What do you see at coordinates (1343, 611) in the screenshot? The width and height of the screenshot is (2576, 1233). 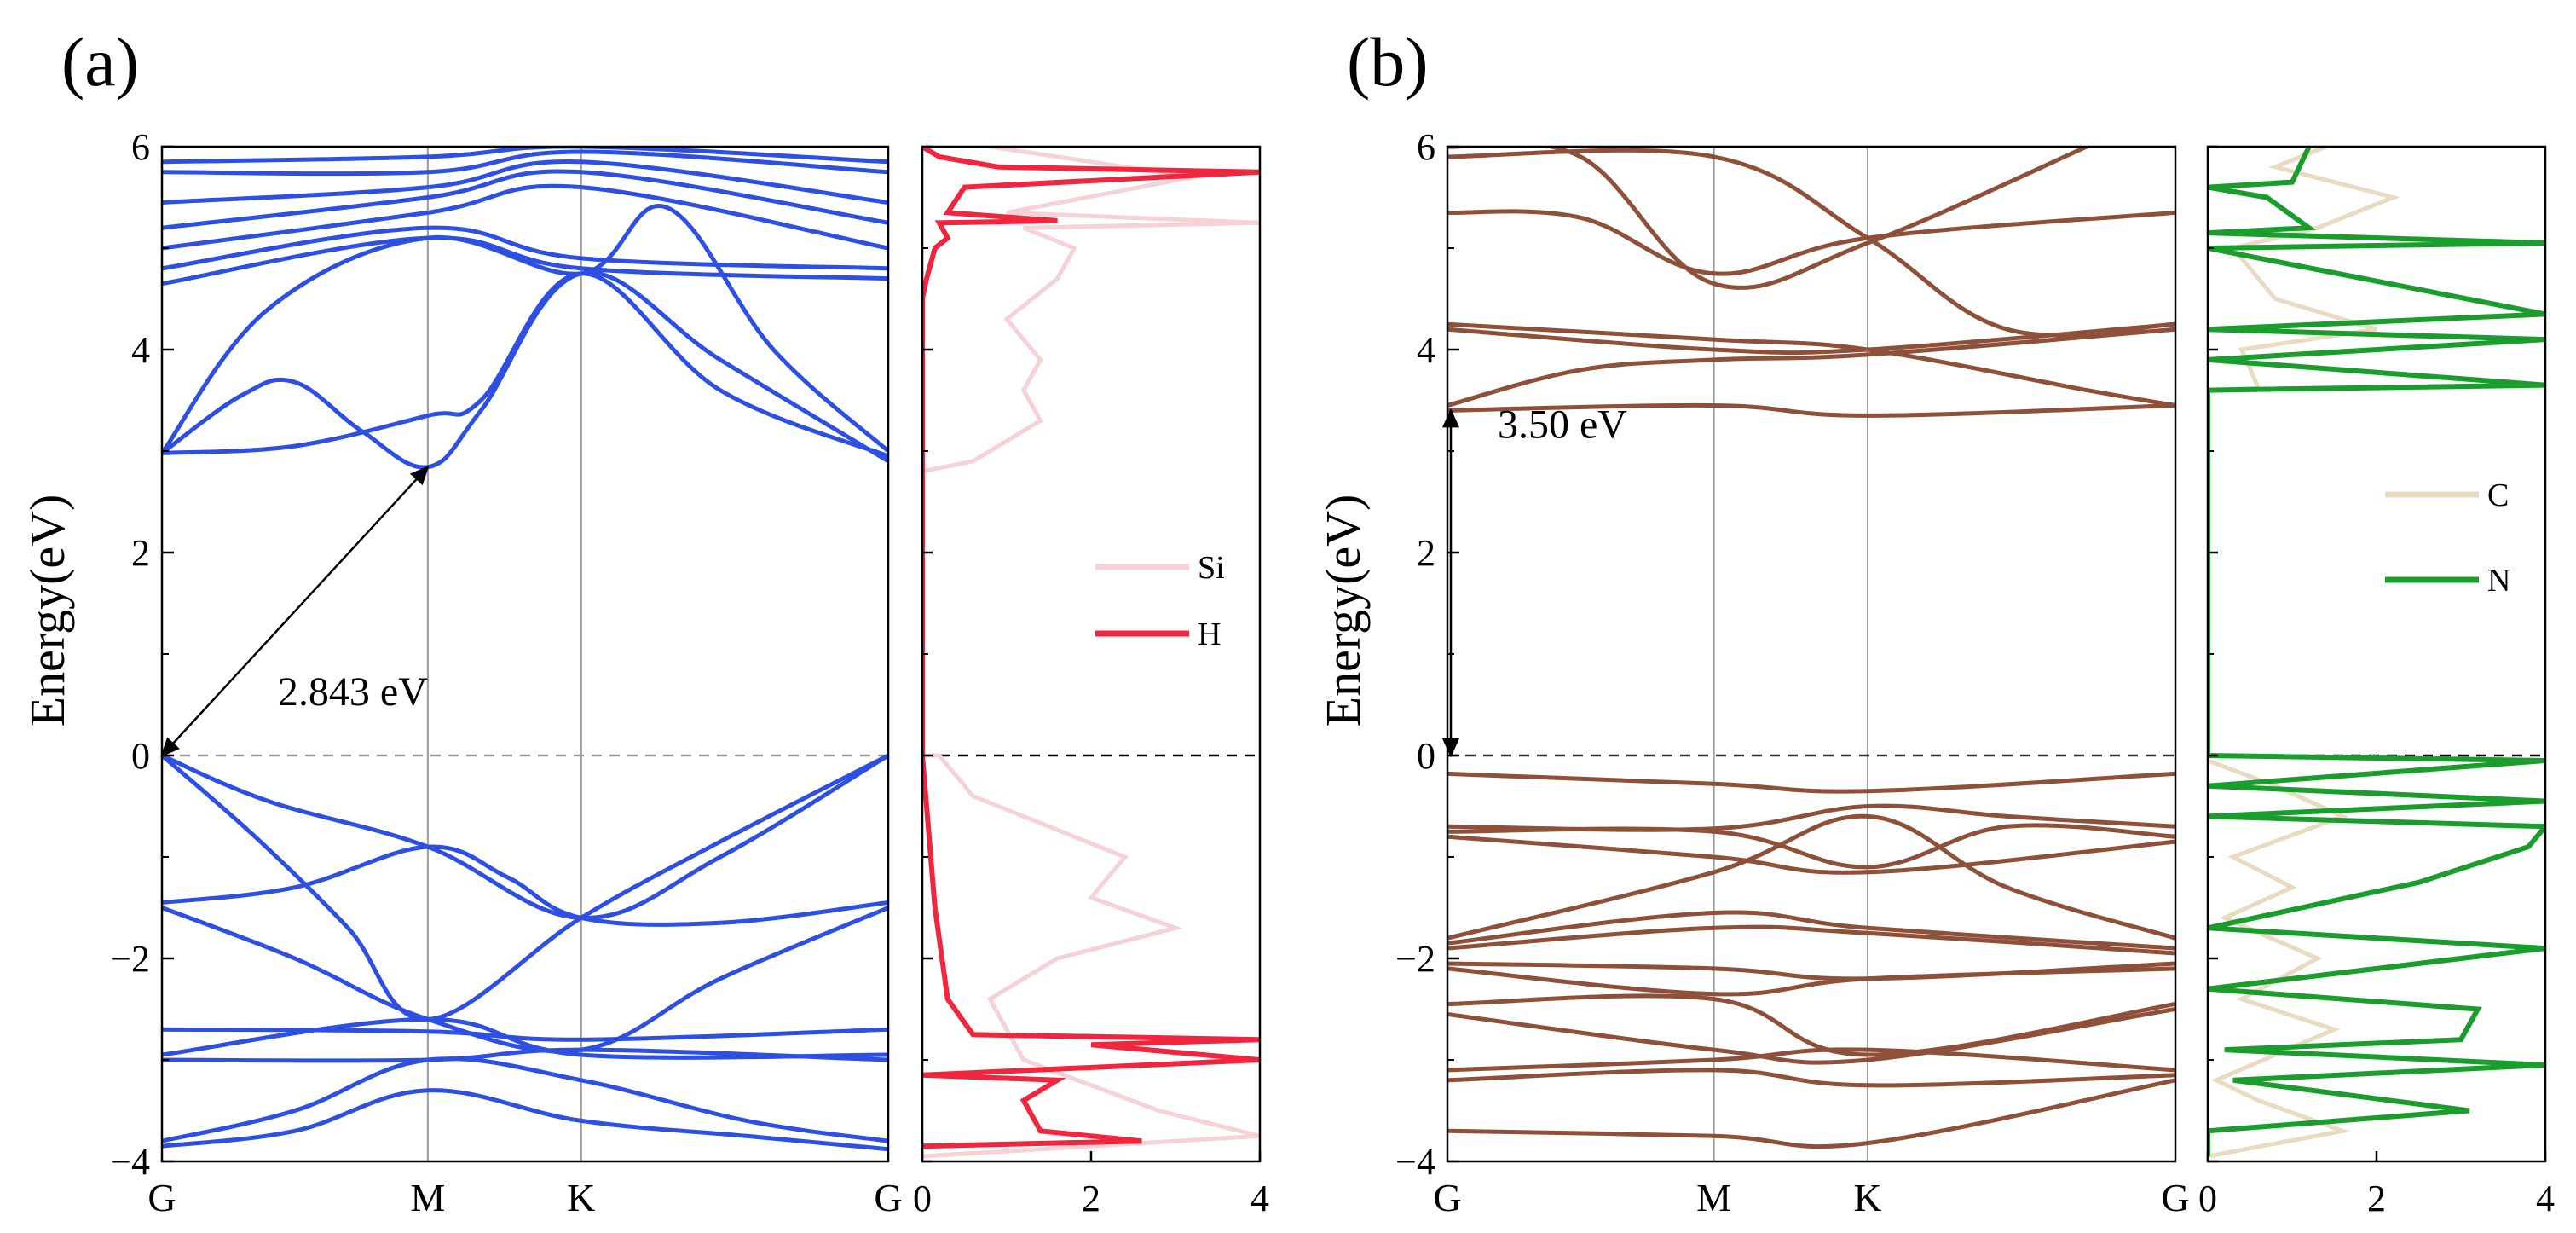 I see `panel-b-ylabel: Energy(eV)` at bounding box center [1343, 611].